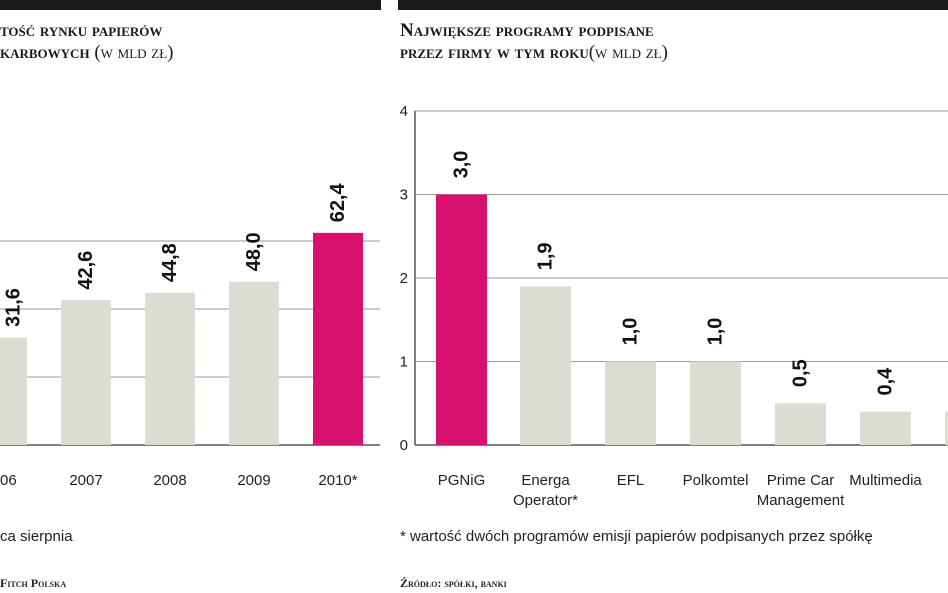  Describe the element at coordinates (404, 278) in the screenshot. I see `right-y-tick-2: 2` at that location.